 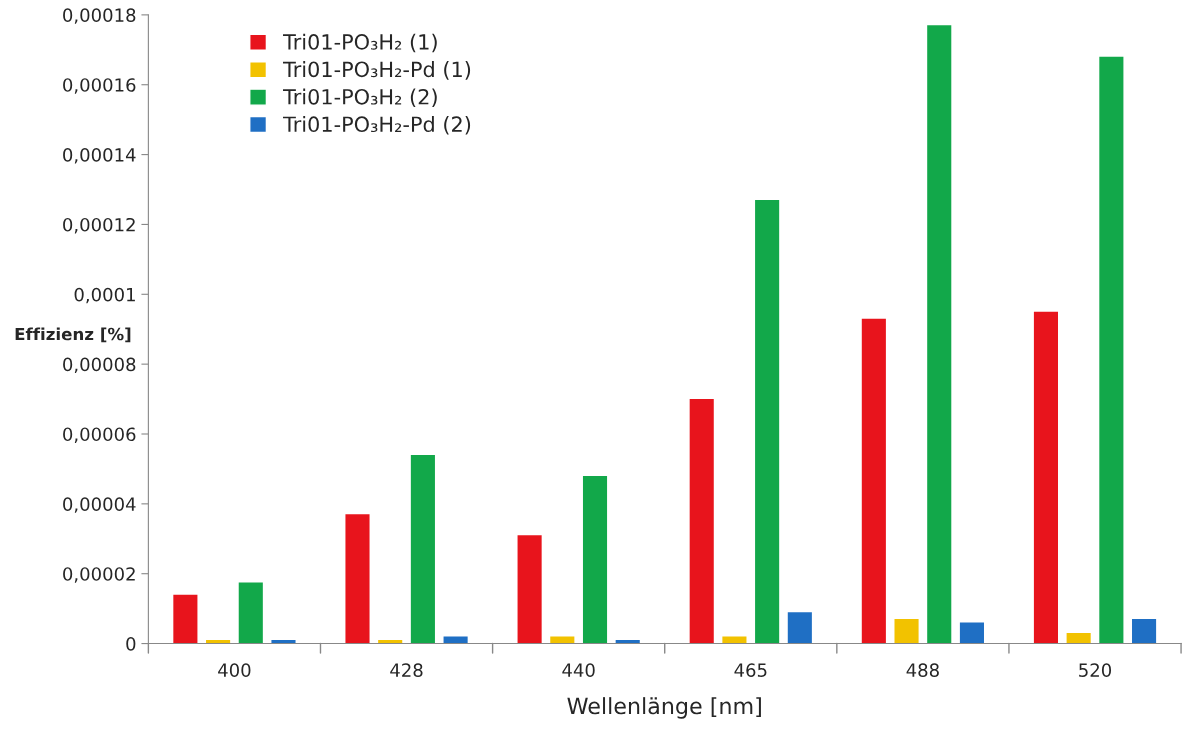 What do you see at coordinates (360, 98) in the screenshot?
I see `legend-label: Tri01-PO₃H₂ (2)` at bounding box center [360, 98].